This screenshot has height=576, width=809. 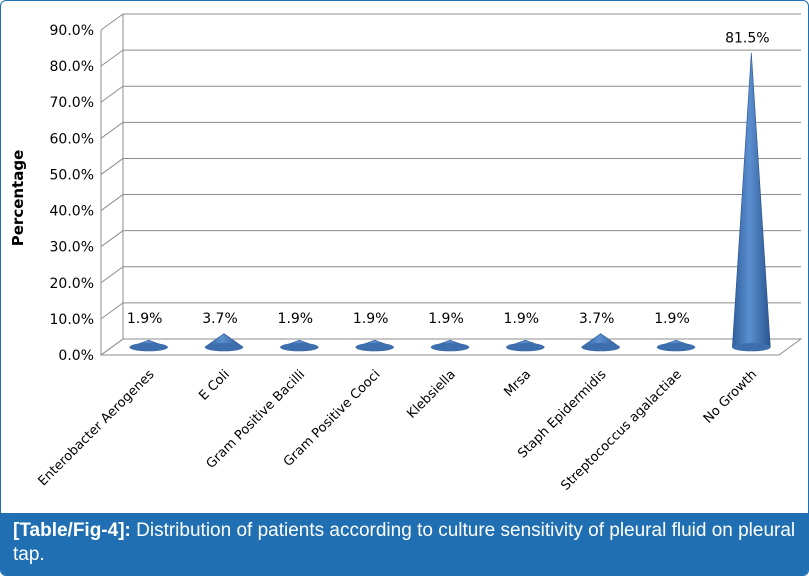 What do you see at coordinates (214, 385) in the screenshot?
I see `category-label: E Coli` at bounding box center [214, 385].